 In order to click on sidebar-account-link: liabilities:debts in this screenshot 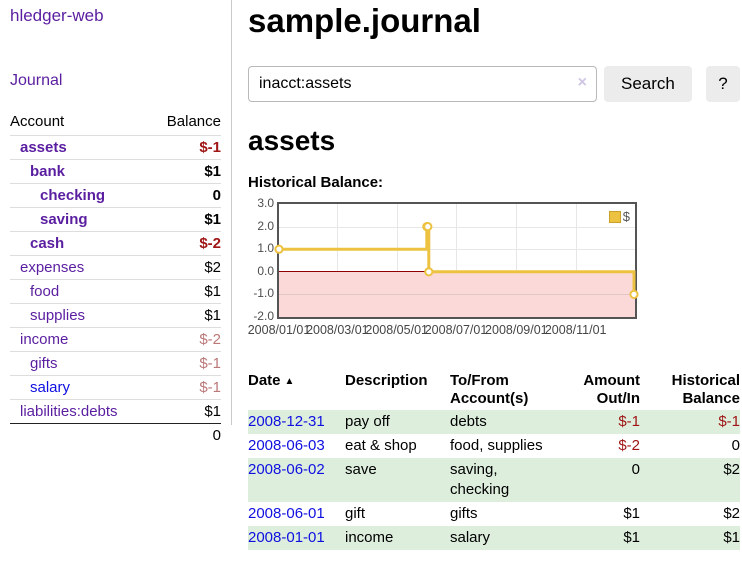, I will do `click(69, 411)`.